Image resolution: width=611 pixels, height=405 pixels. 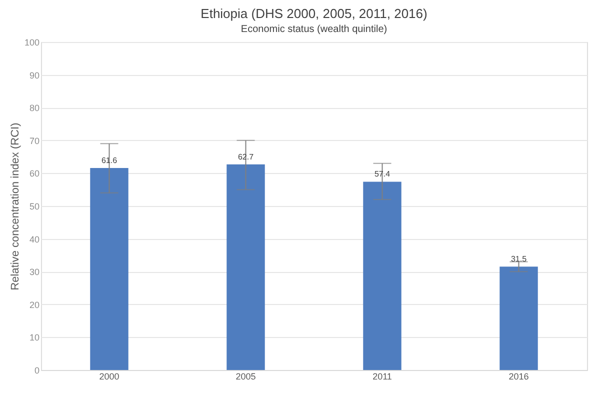 I want to click on y-tick-label: 80, so click(x=34, y=108).